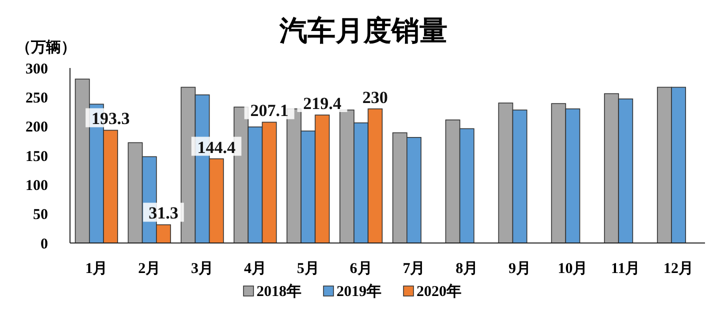 This screenshot has height=316, width=727. Describe the element at coordinates (269, 110) in the screenshot. I see `data-label: 207.1` at that location.